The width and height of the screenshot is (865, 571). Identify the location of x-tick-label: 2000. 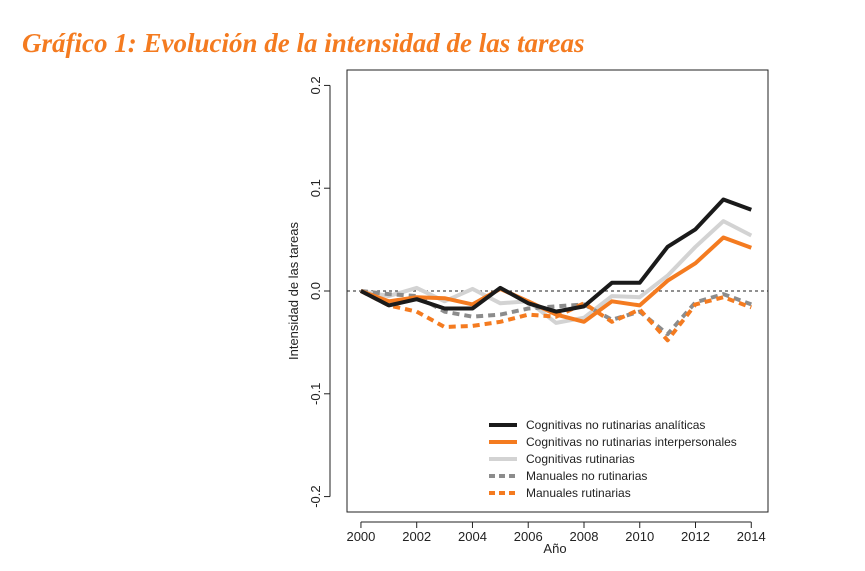
(360, 536).